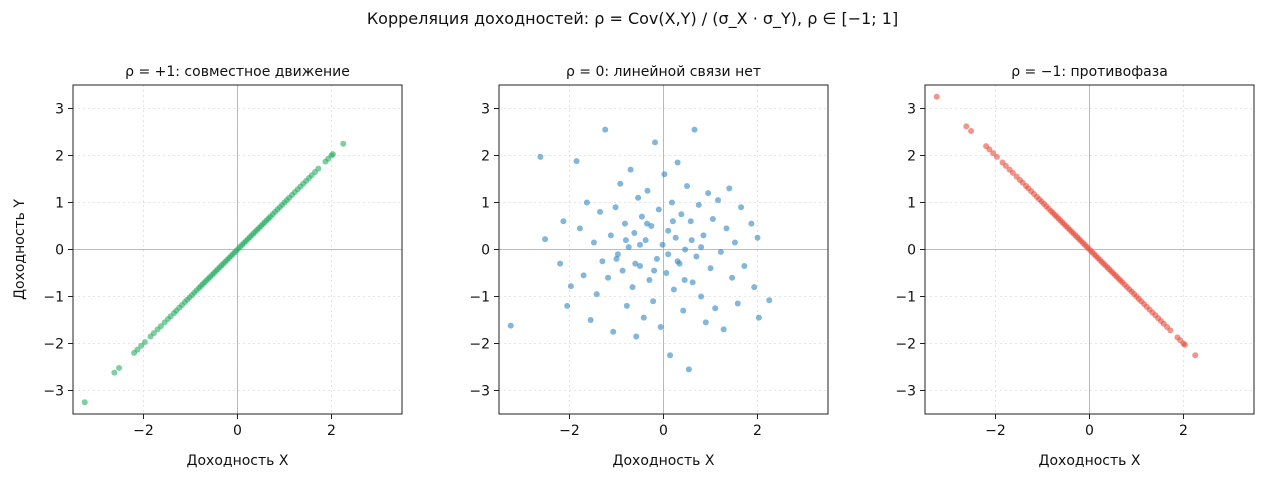 This screenshot has height=484, width=1265. I want to click on chart-title: ρ = +1: совместное движение, so click(237, 72).